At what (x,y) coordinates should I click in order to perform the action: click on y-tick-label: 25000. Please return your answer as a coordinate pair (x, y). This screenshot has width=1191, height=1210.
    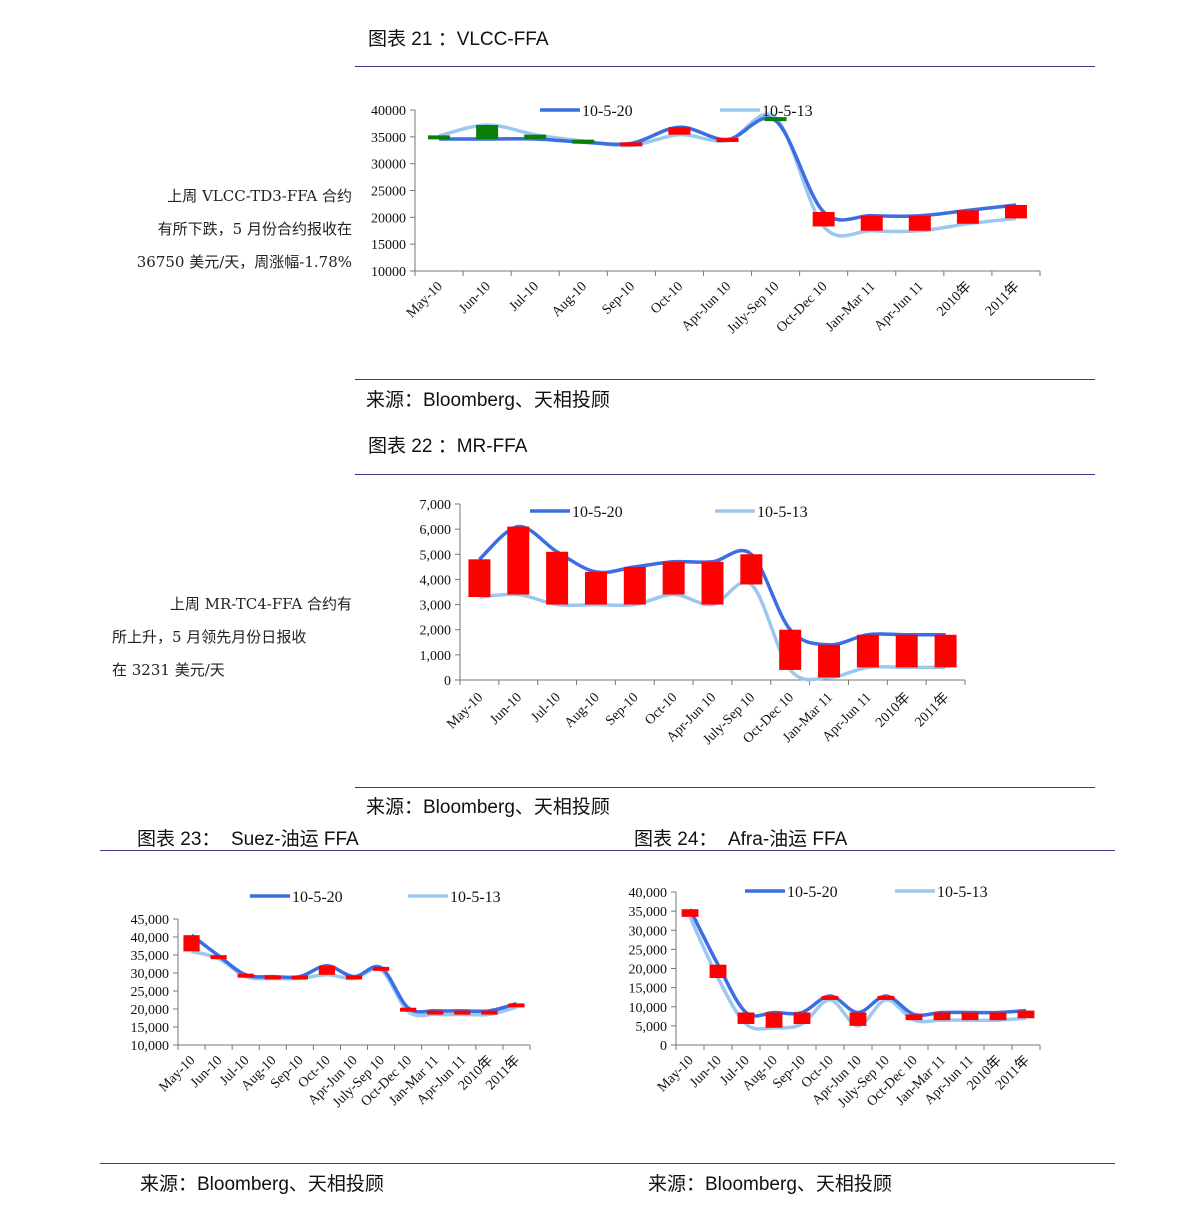
    Looking at the image, I should click on (388, 192).